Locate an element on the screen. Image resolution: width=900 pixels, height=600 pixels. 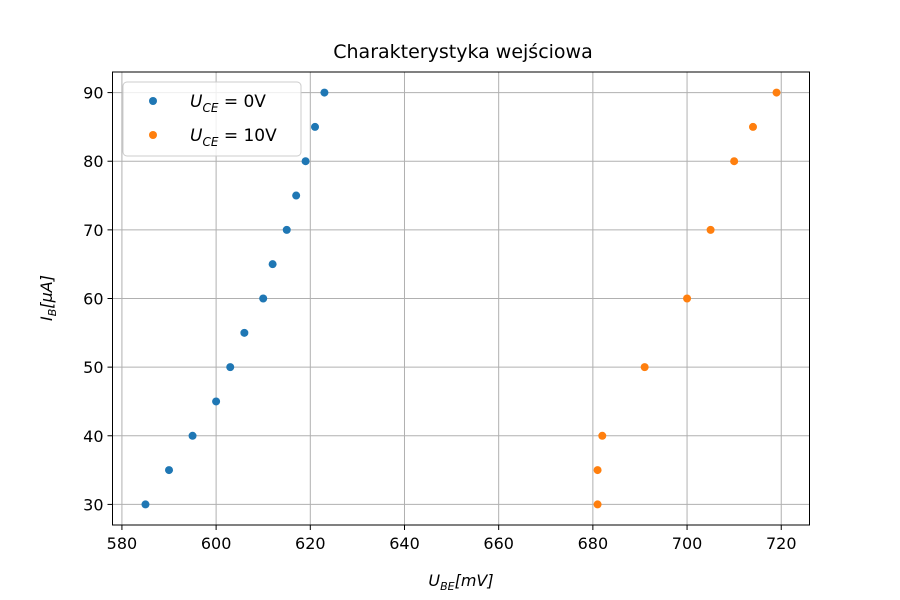
y-axis-label: IB[μA] is located at coordinates (48, 298).